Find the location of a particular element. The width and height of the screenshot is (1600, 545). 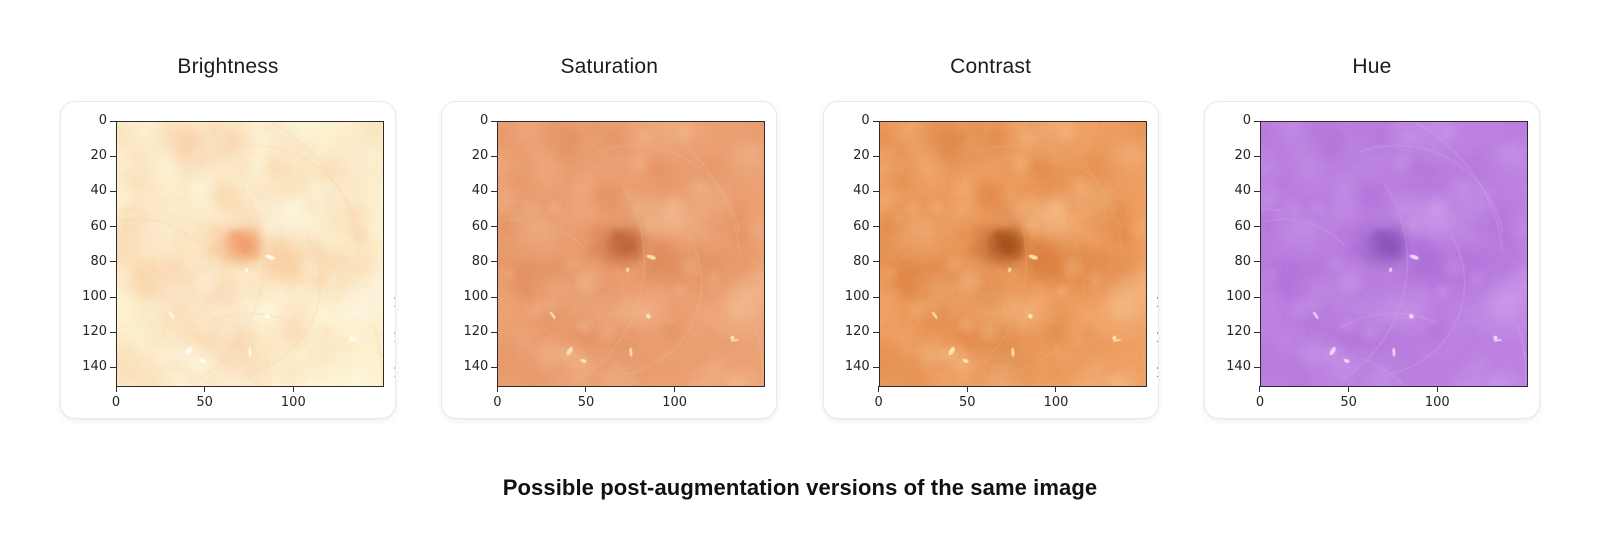

panel-hue: Hue 0 20 40 60 80 100 120 140 0 50 100 is located at coordinates (1371, 236).